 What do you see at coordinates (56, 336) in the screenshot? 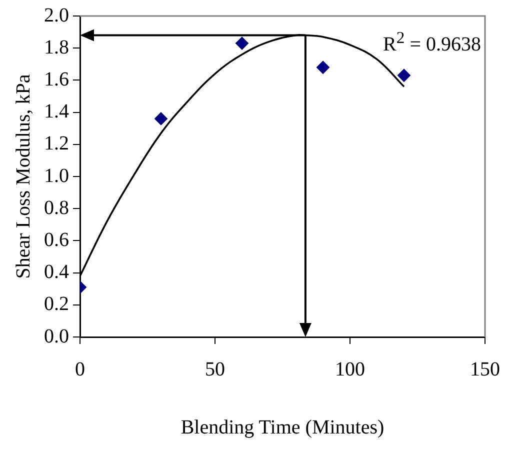
I see `y-tick-label: 0.0` at bounding box center [56, 336].